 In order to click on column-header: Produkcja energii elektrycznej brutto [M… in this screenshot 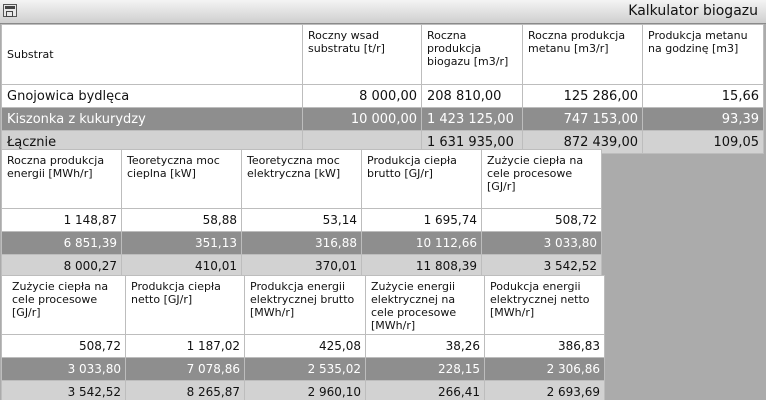, I will do `click(305, 305)`.